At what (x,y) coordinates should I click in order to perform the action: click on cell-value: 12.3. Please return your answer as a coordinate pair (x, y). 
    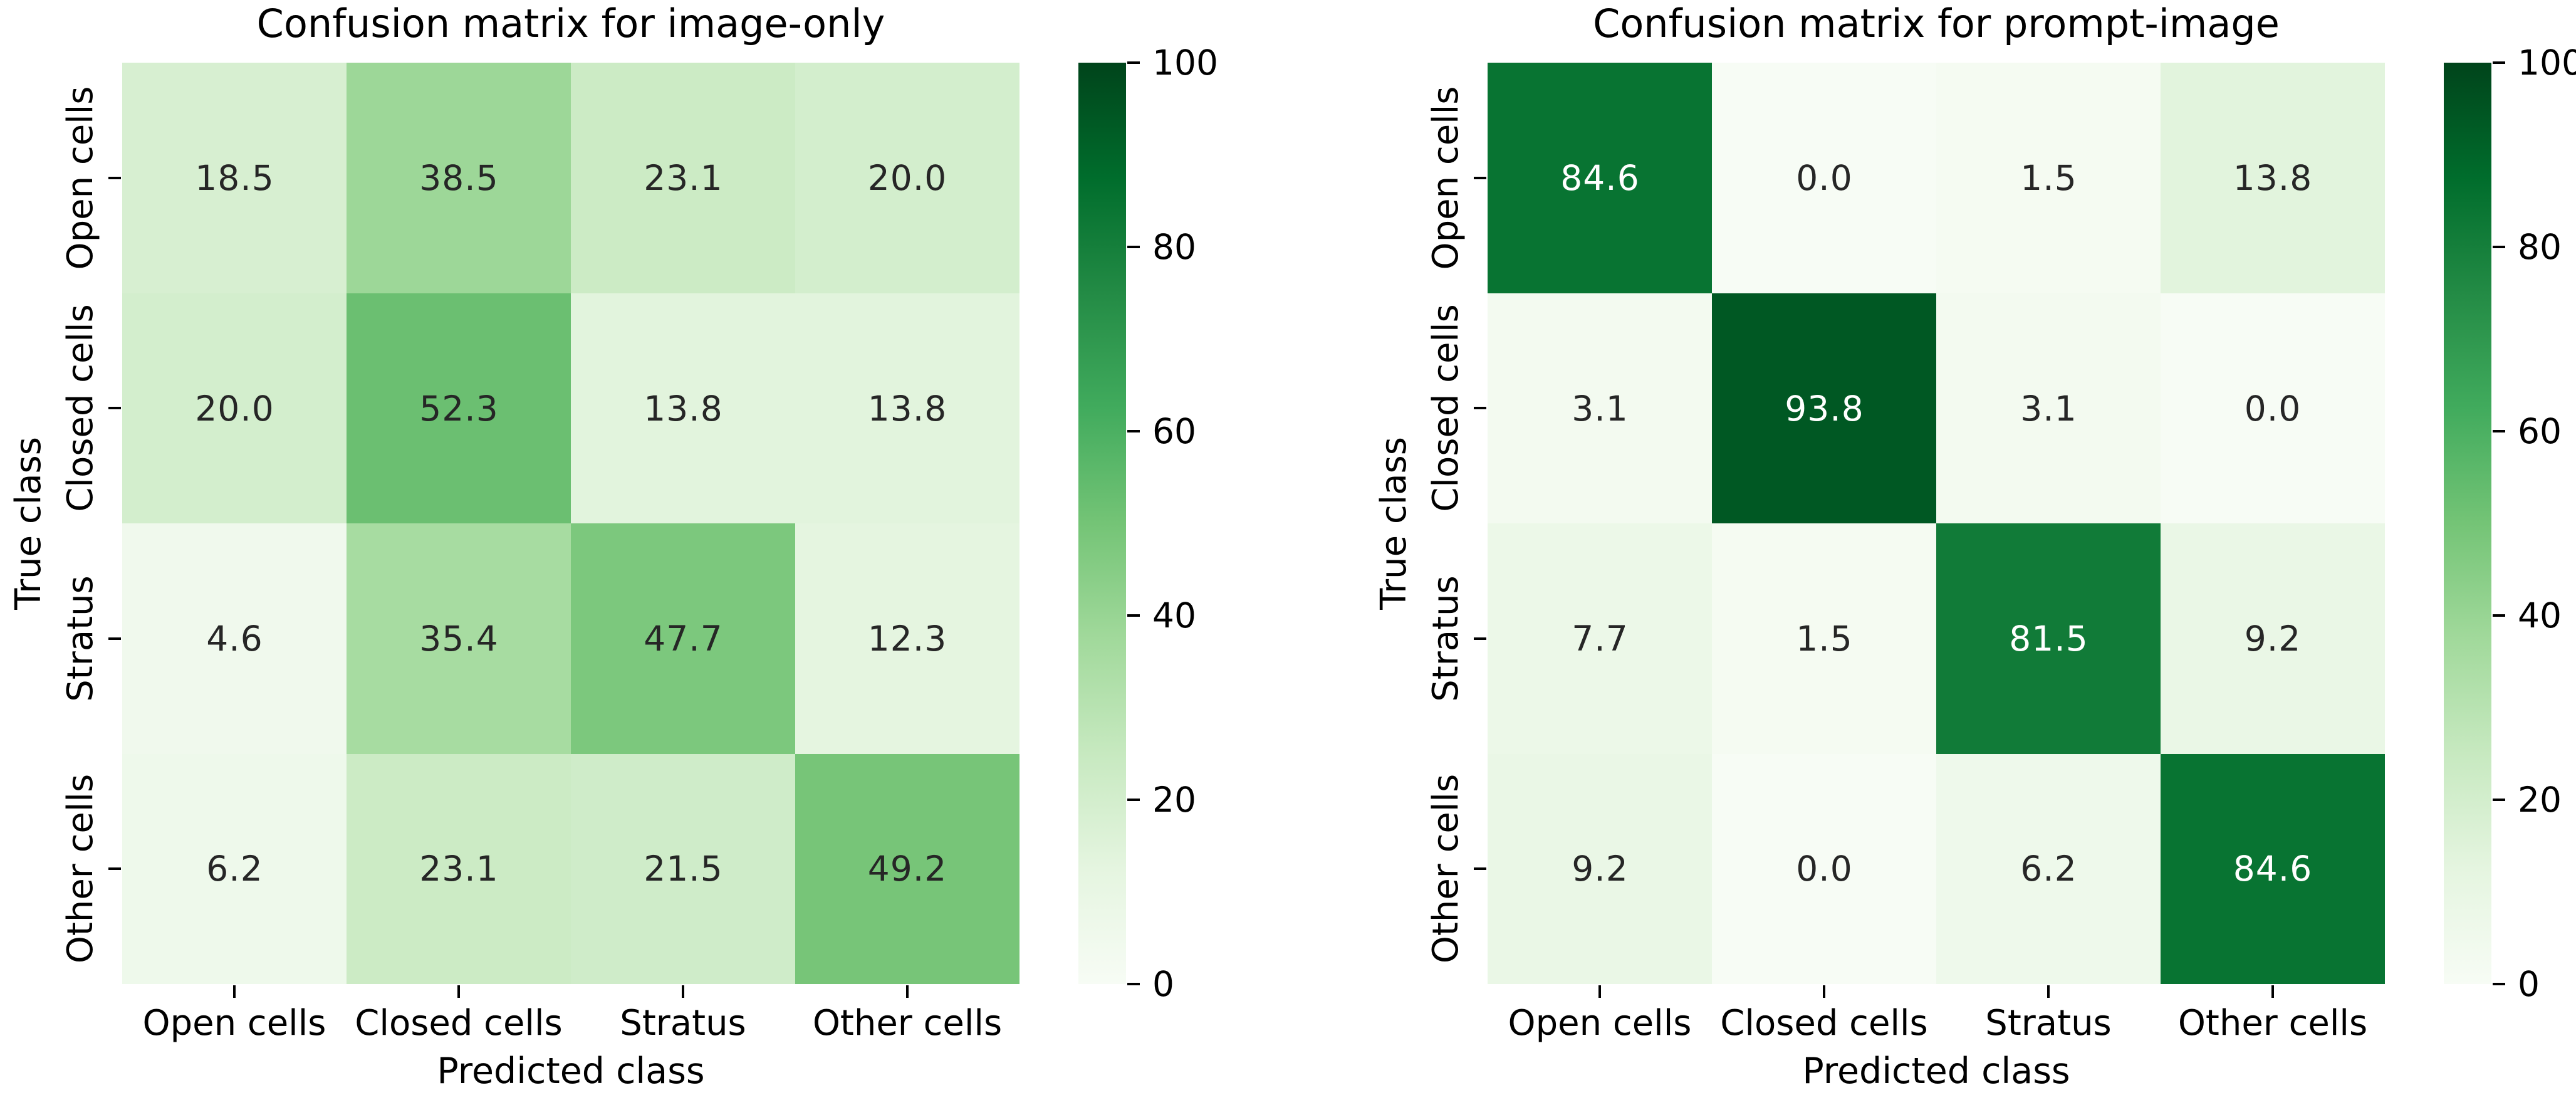
    Looking at the image, I should click on (907, 639).